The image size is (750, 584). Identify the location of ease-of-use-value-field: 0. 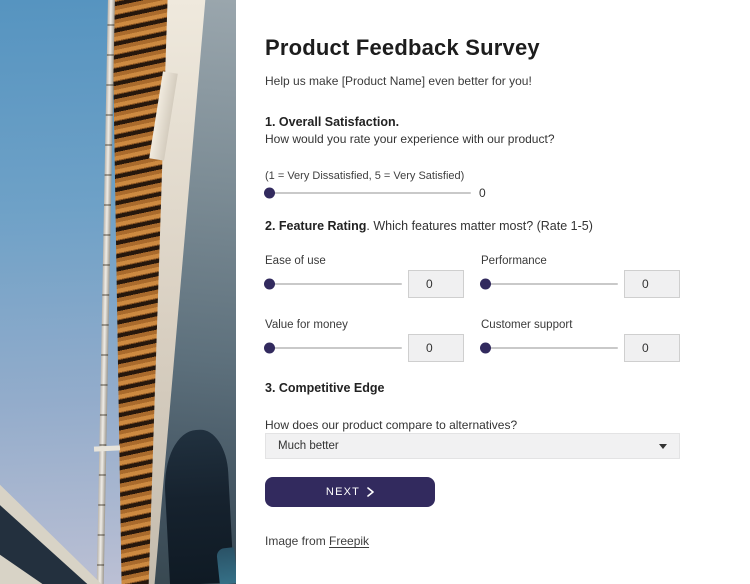
(436, 284).